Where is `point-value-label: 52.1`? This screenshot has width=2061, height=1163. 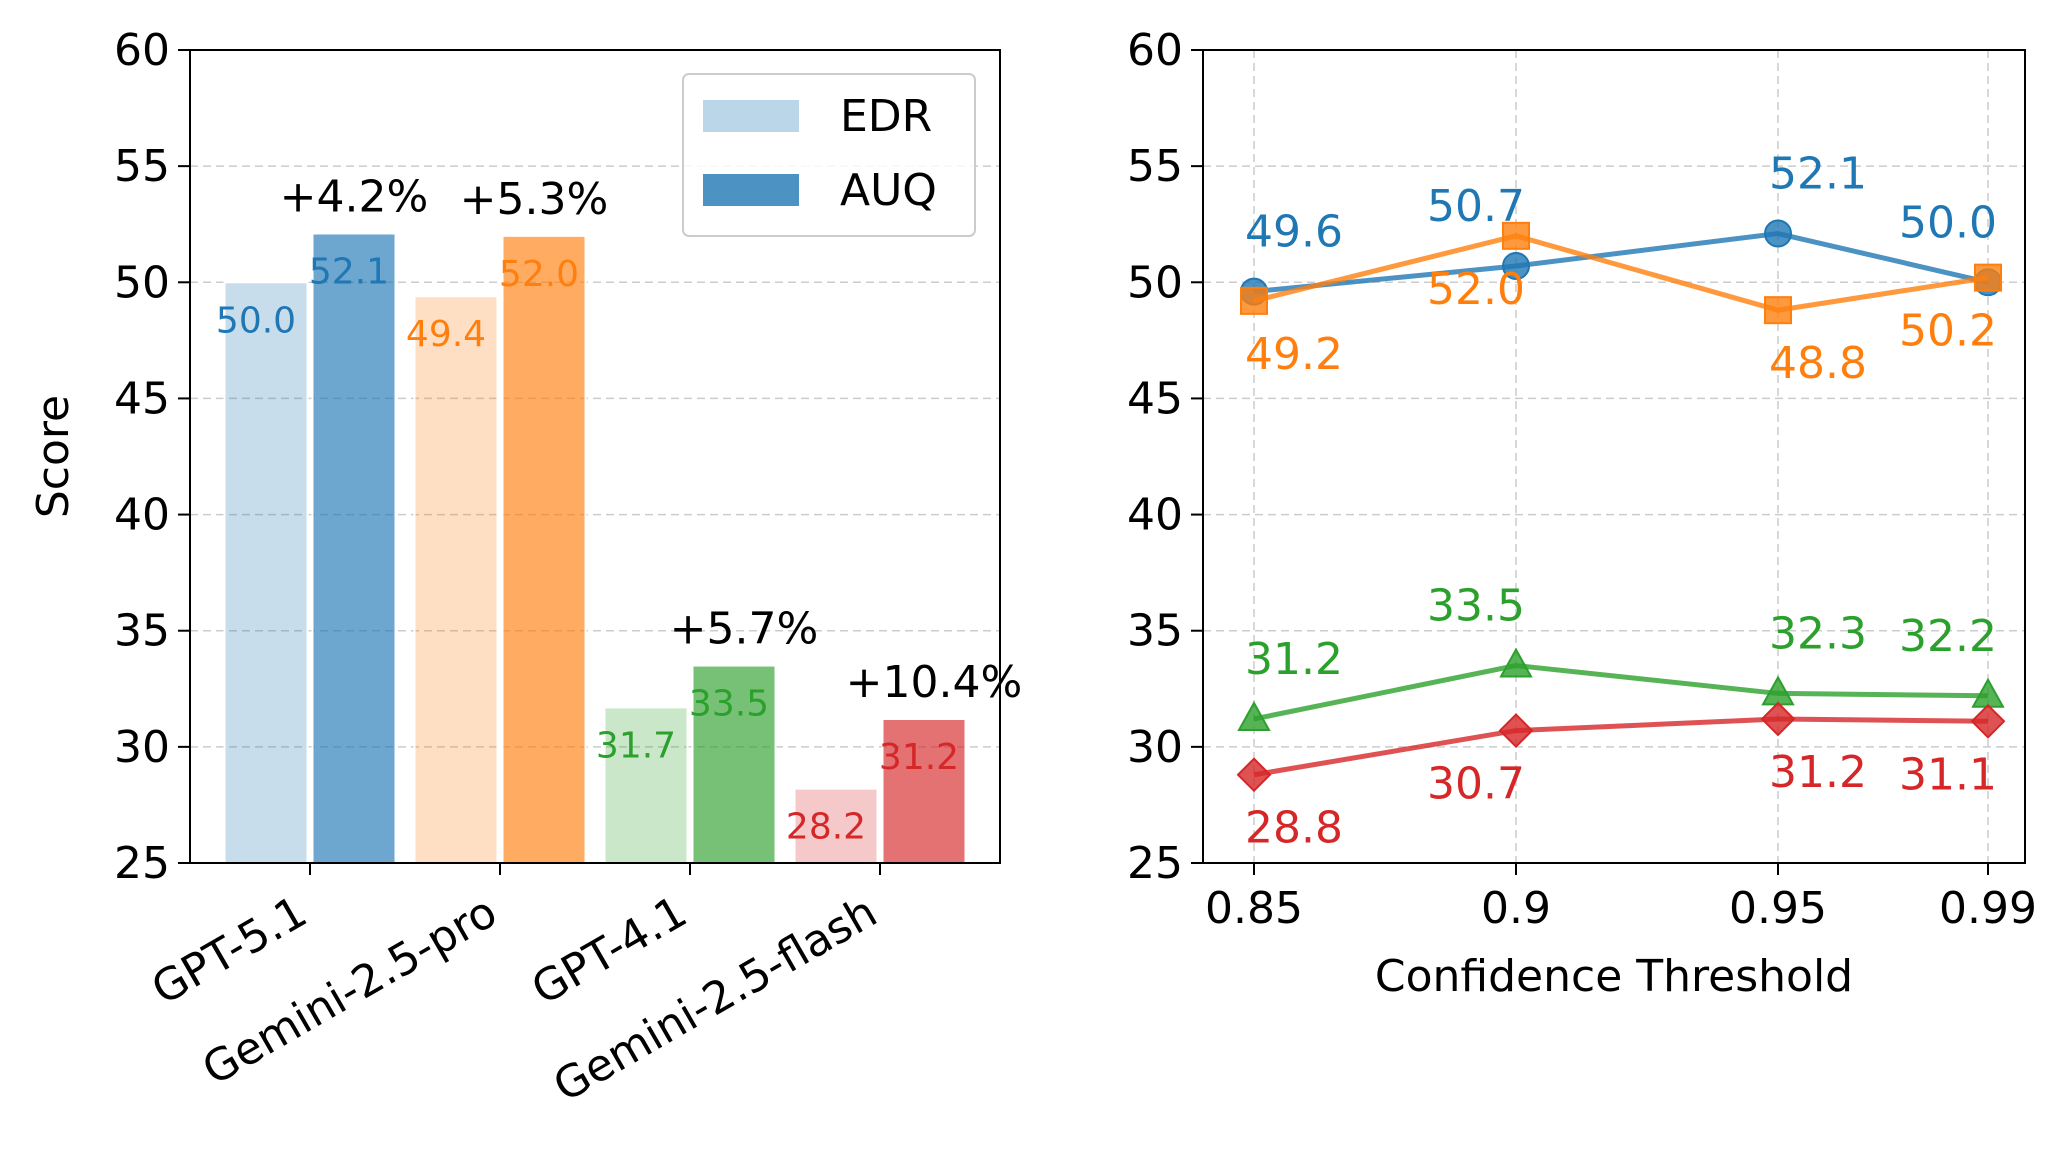 point-value-label: 52.1 is located at coordinates (1818, 174).